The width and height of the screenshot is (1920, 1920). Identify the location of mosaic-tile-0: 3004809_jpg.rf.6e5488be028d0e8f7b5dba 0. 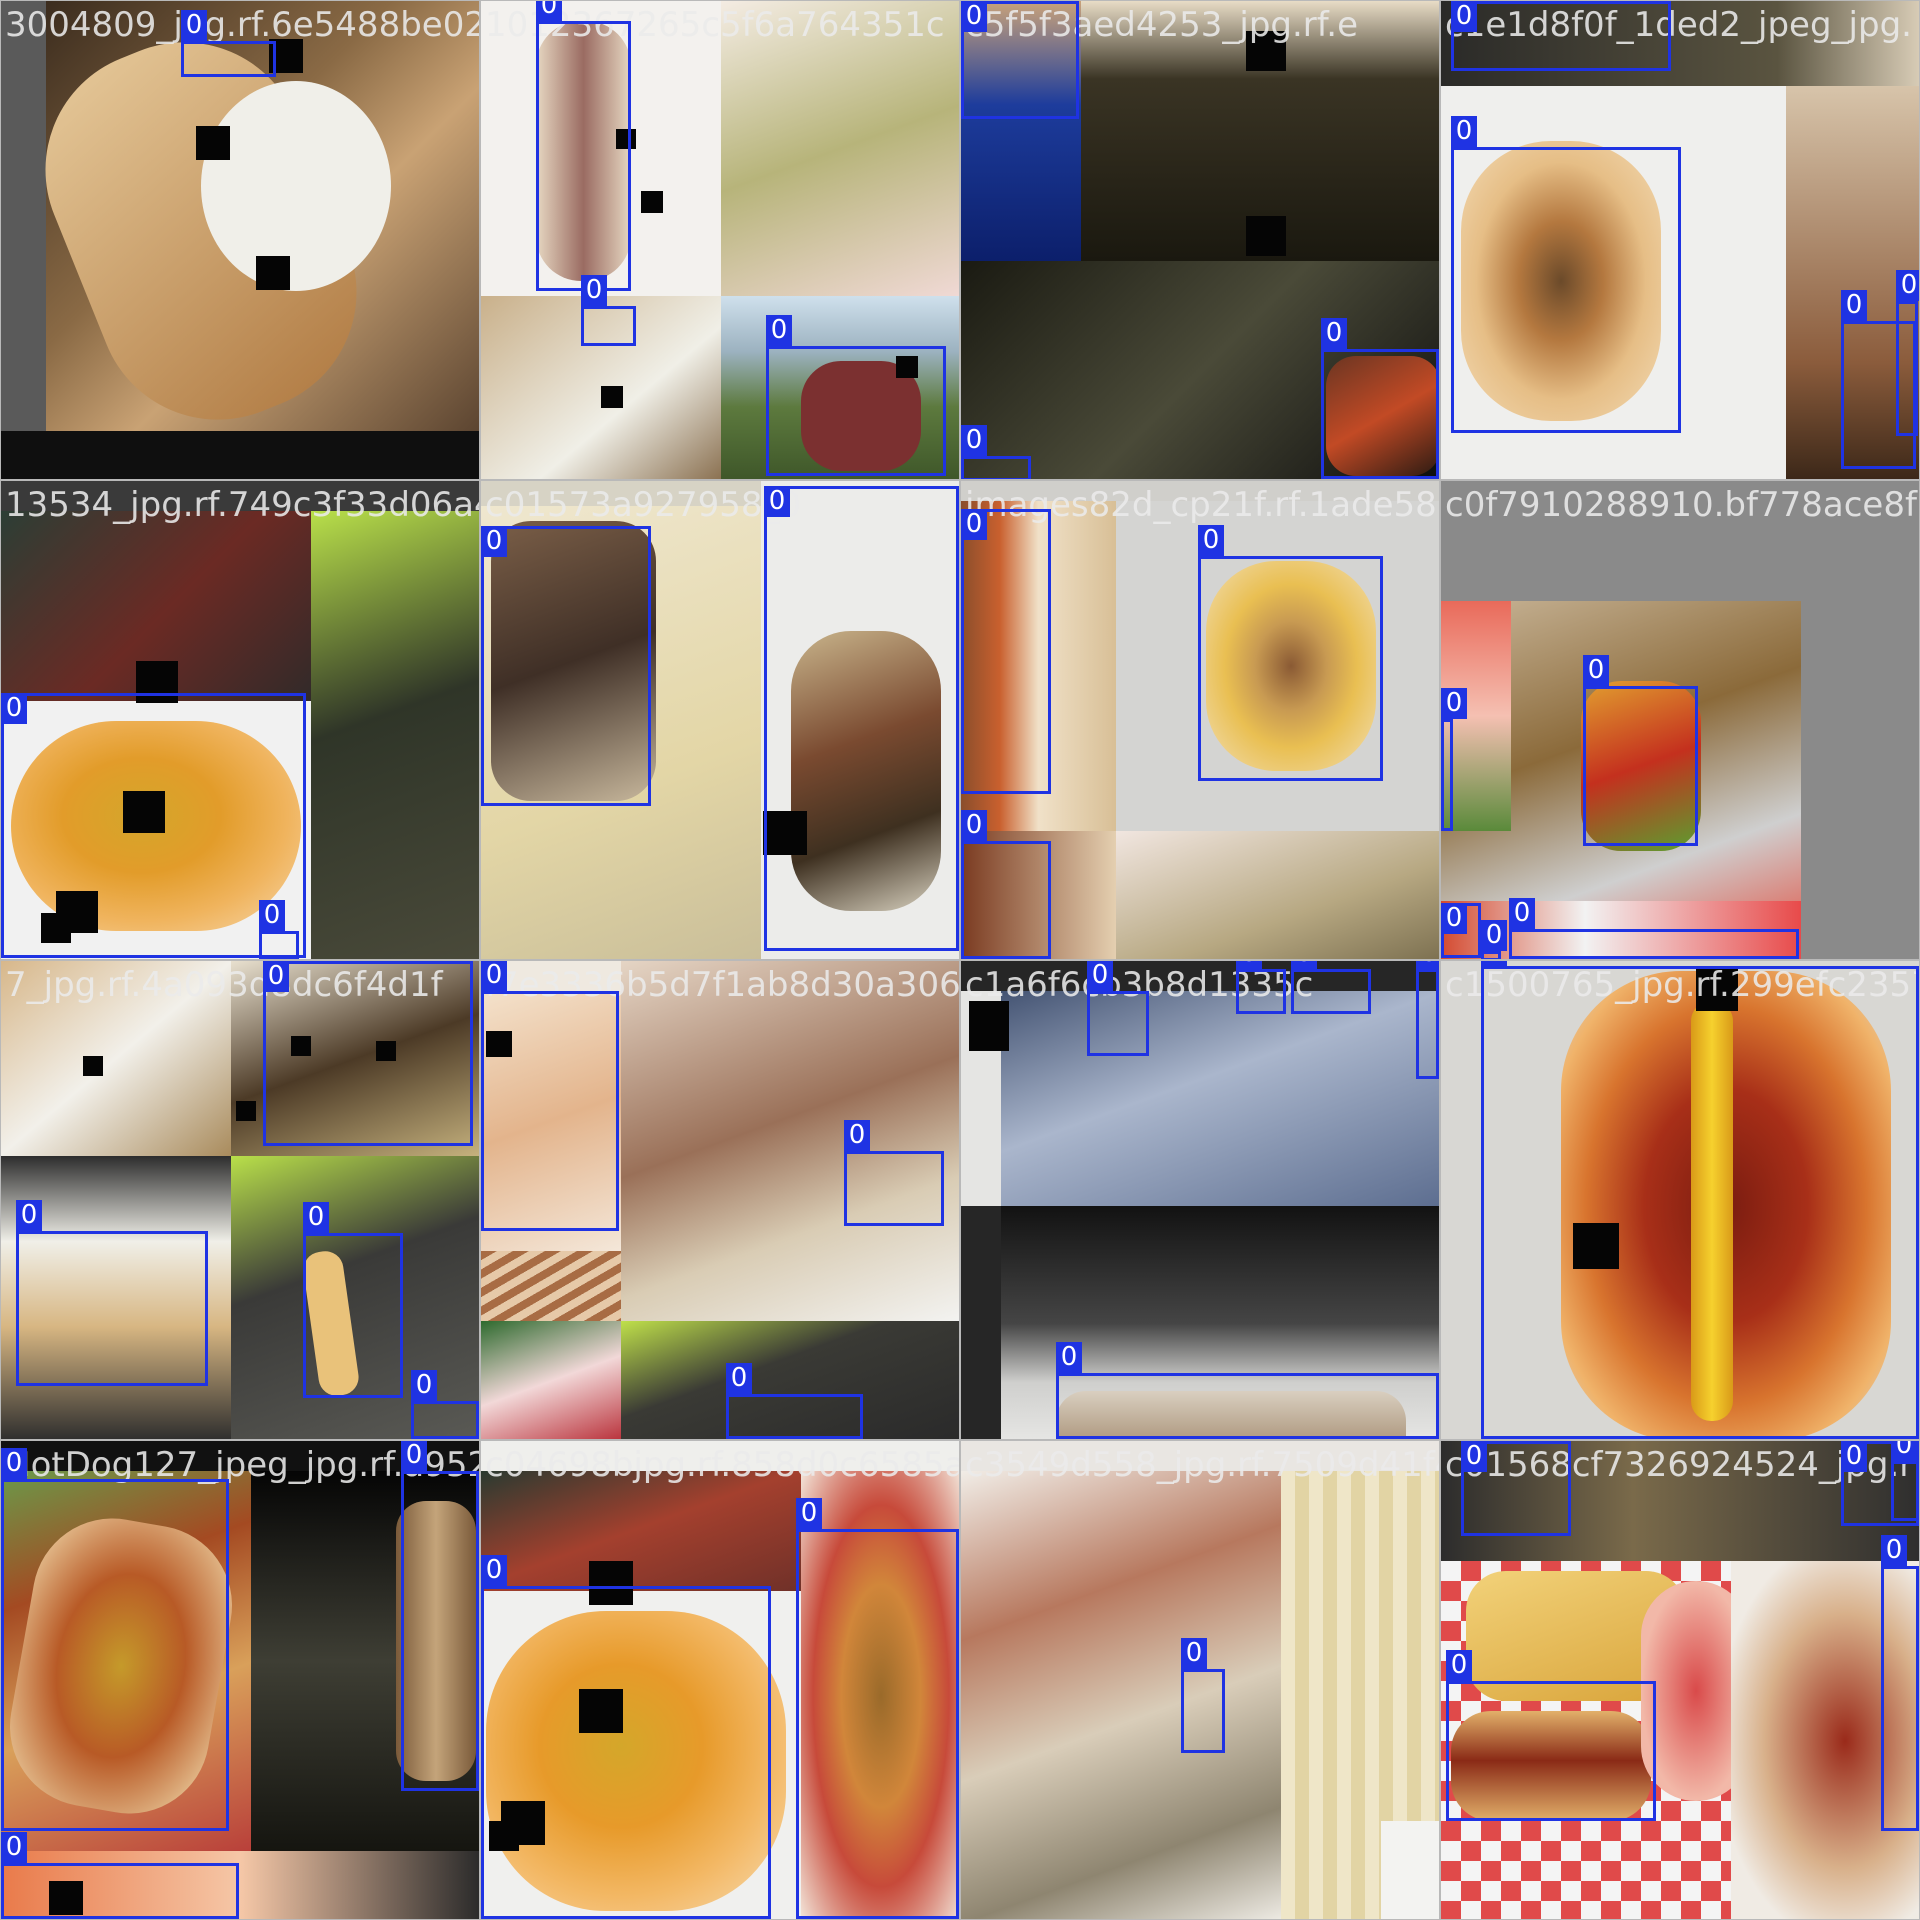
(240, 240).